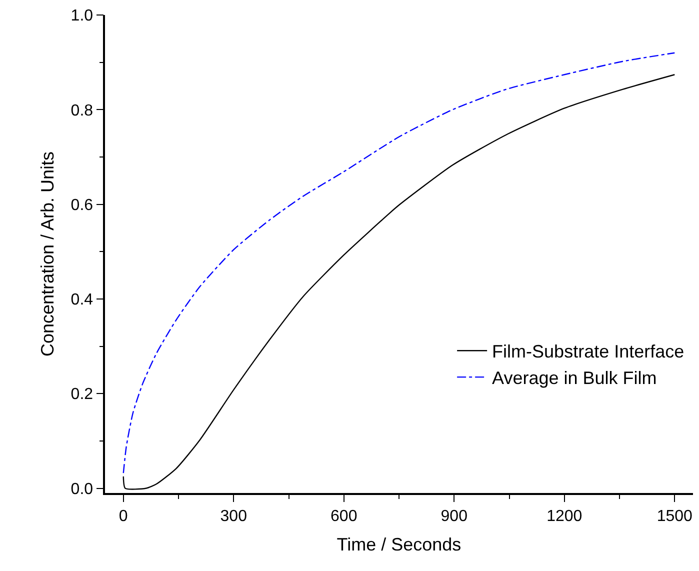 The image size is (699, 571). What do you see at coordinates (82, 16) in the screenshot?
I see `y-tick-label: 1.0` at bounding box center [82, 16].